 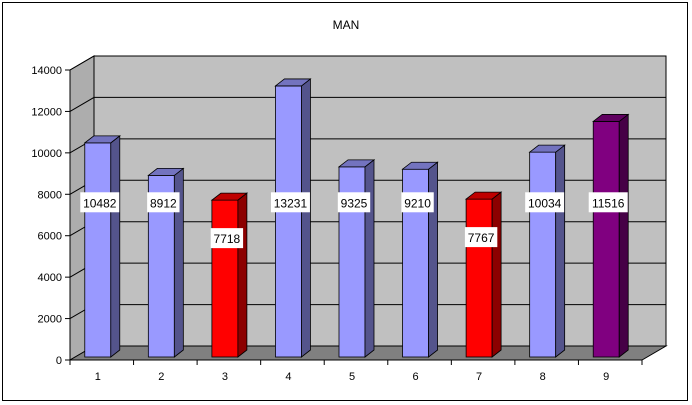 I want to click on data-label: 10034, so click(x=545, y=202).